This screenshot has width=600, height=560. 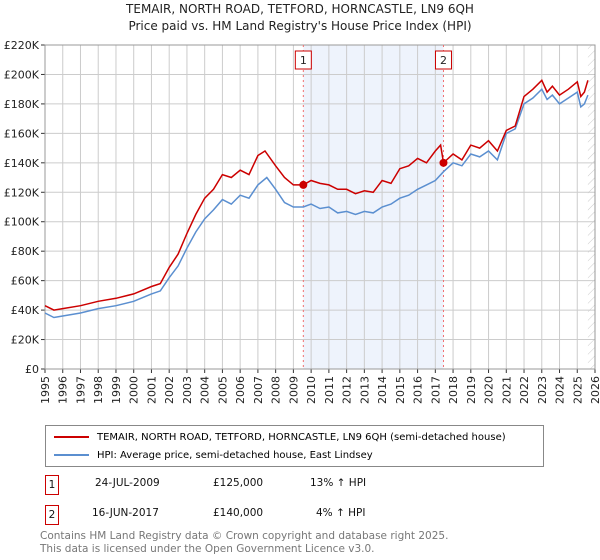 What do you see at coordinates (32, 369) in the screenshot?
I see `y-tick-label: £0` at bounding box center [32, 369].